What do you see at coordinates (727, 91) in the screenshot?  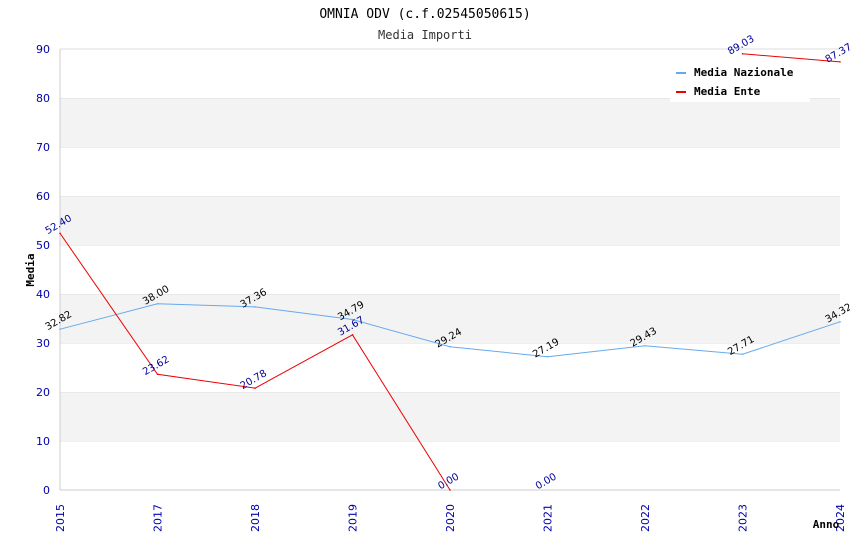 I see `legend-label: Media Ente` at bounding box center [727, 91].